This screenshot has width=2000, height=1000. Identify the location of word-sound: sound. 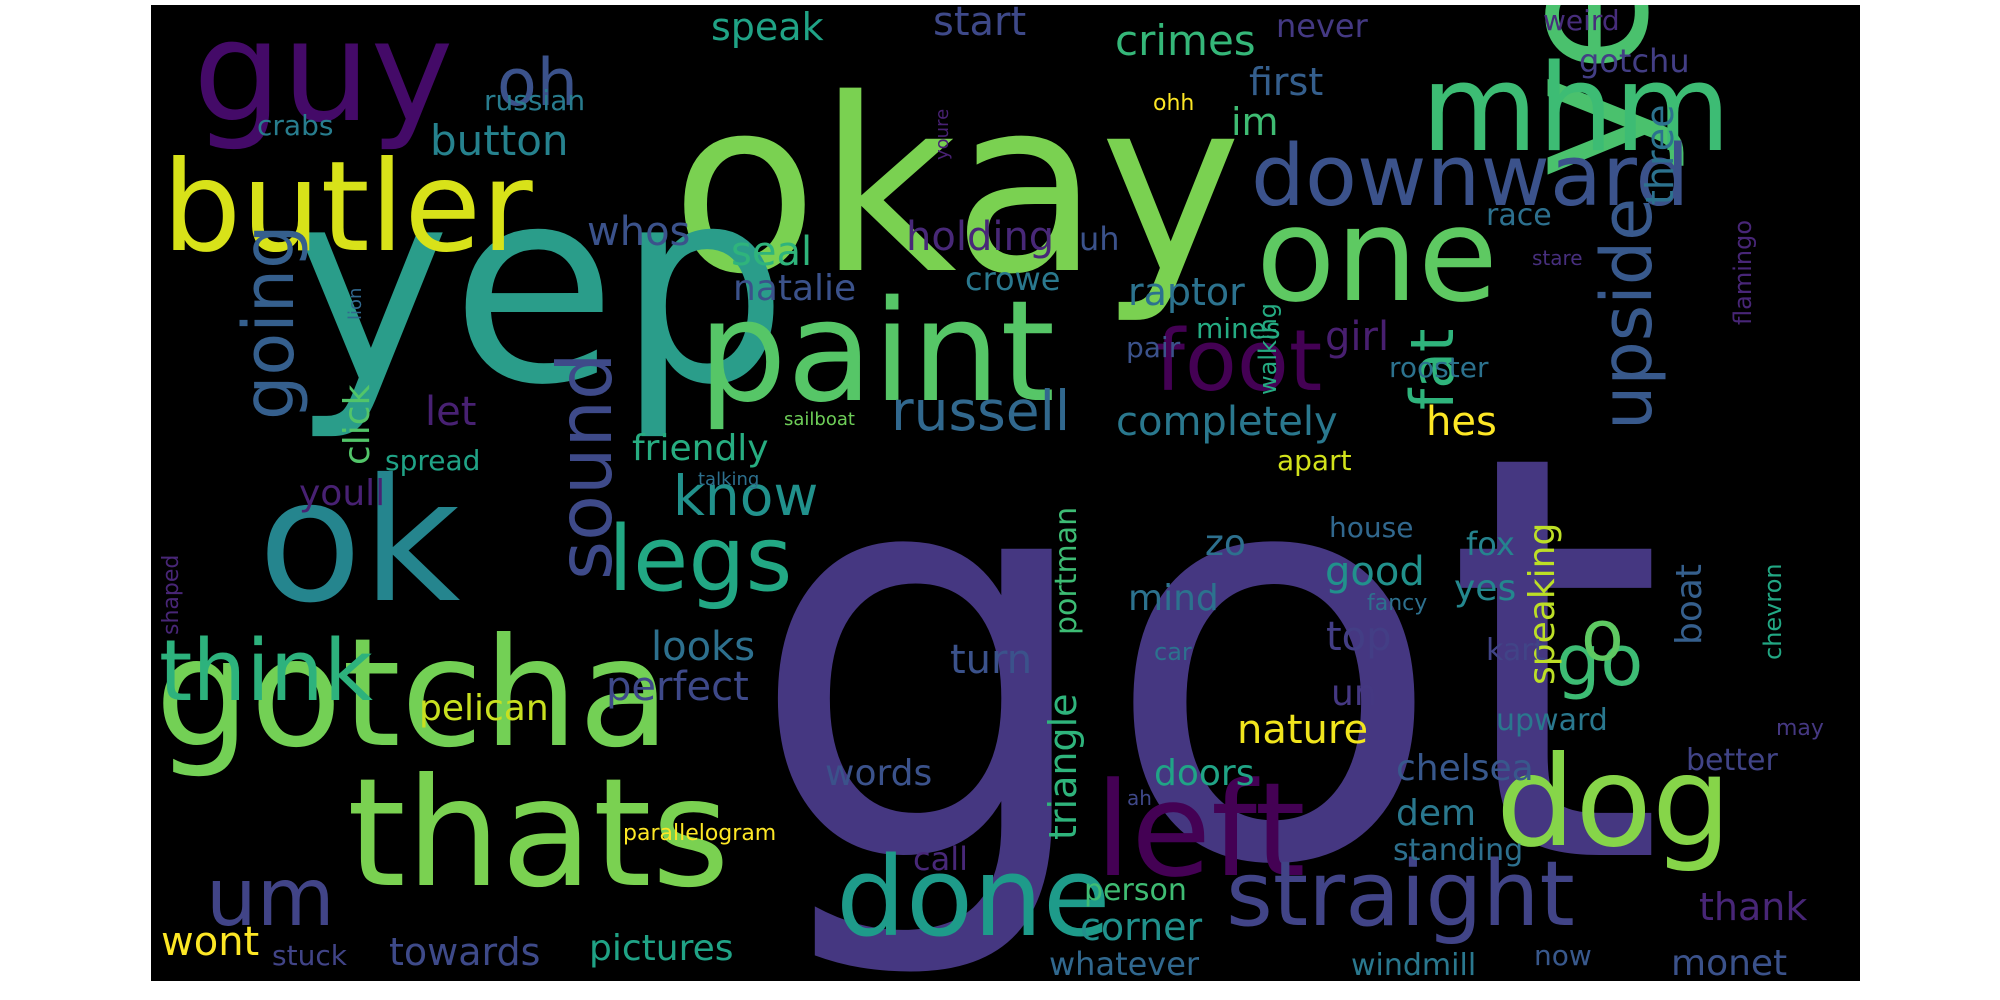
(585, 466).